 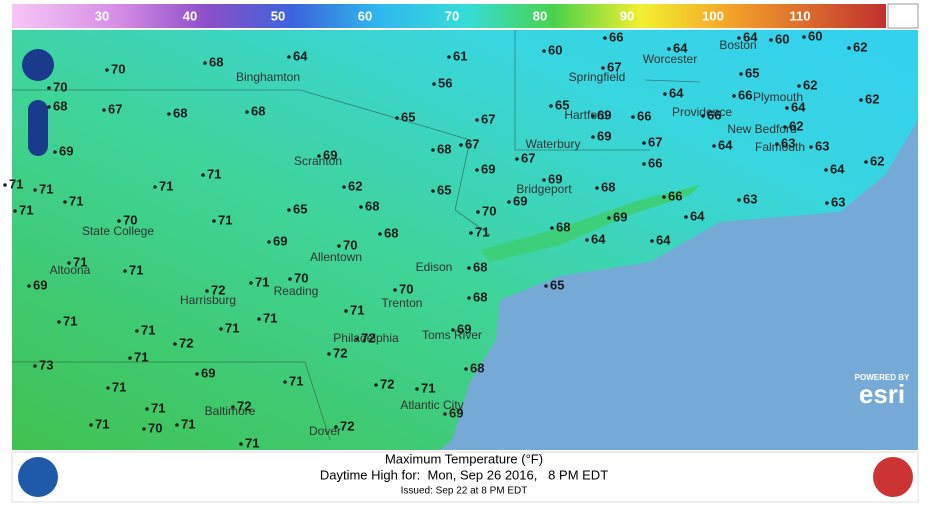 I want to click on zoom-slider, so click(x=38, y=128).